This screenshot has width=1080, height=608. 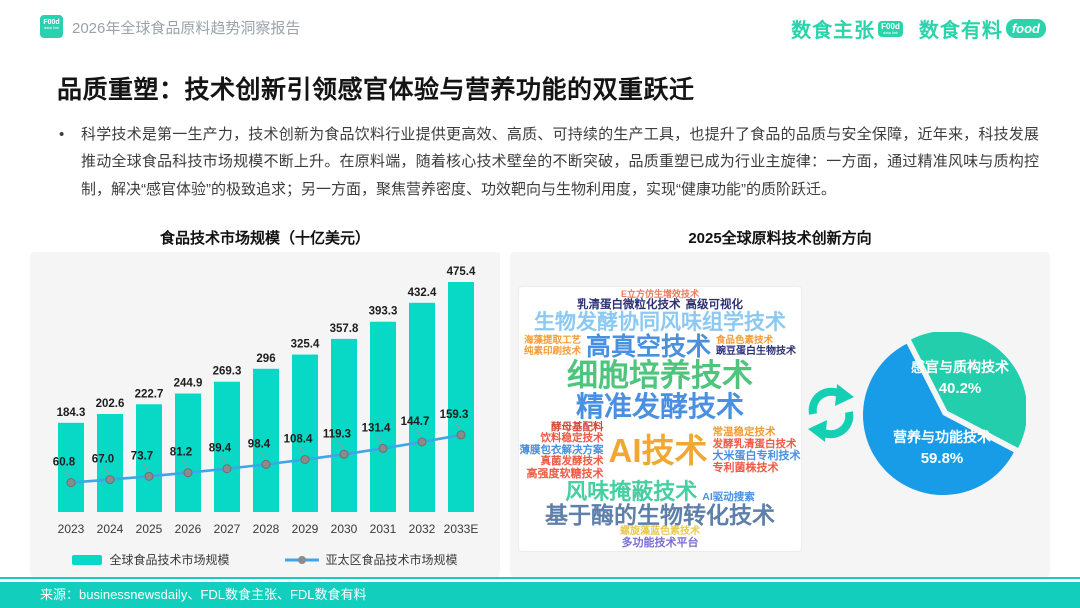 I want to click on chart-label: 2031, so click(x=383, y=529).